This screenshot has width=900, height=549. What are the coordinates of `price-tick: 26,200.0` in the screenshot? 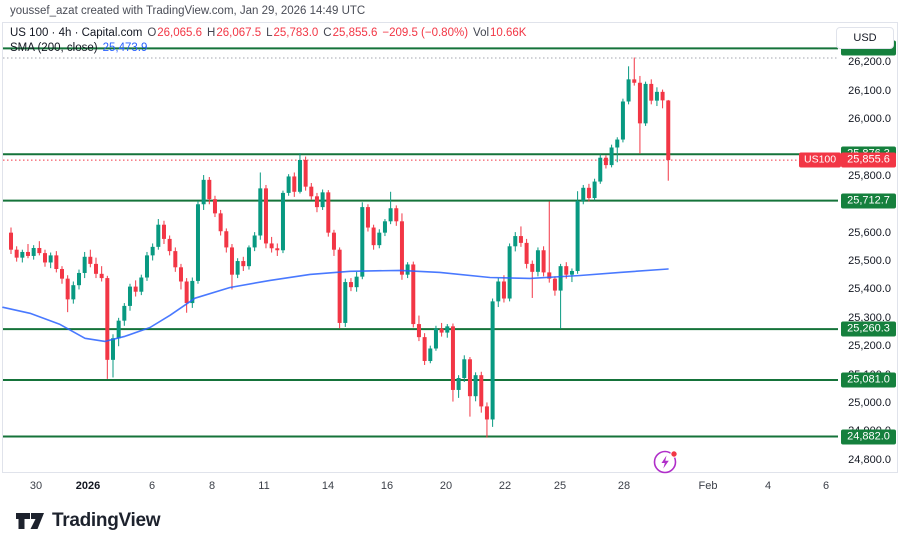 It's located at (869, 62).